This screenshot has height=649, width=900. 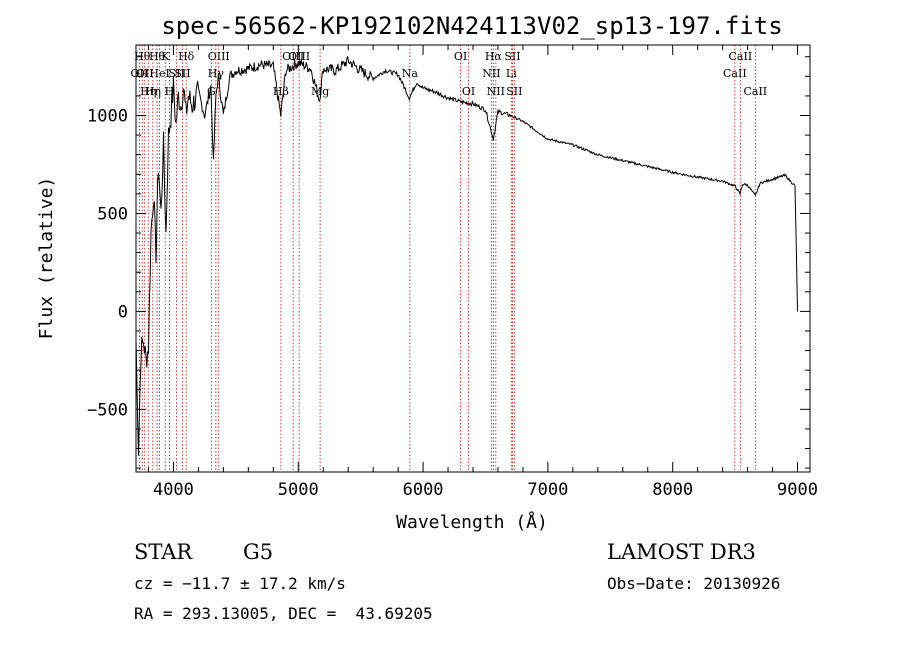 What do you see at coordinates (153, 91) in the screenshot?
I see `line-label-4: Hη` at bounding box center [153, 91].